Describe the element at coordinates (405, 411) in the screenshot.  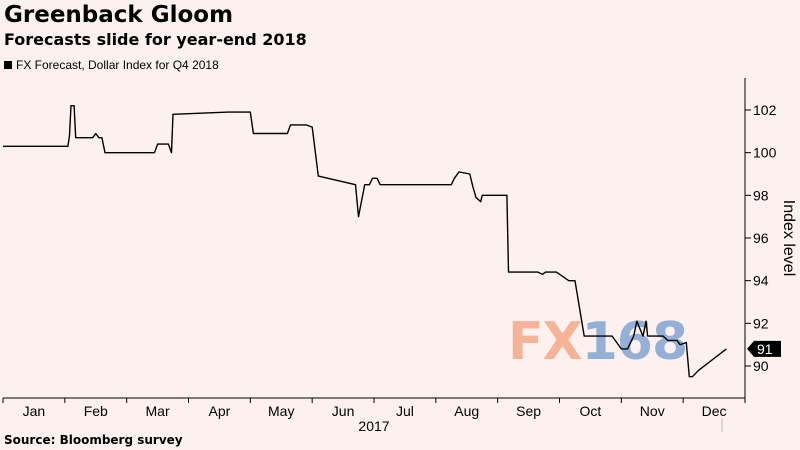
I see `x-tick-label: Jul` at that location.